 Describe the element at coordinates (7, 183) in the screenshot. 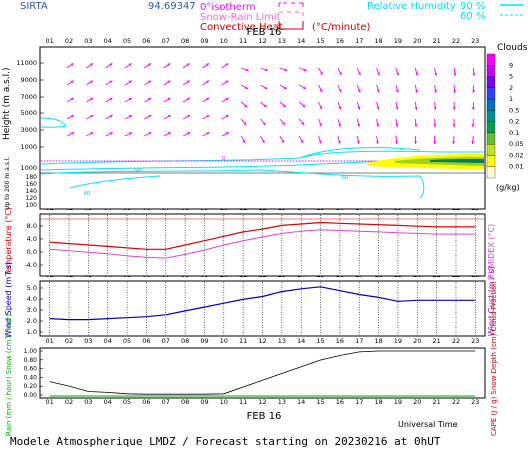

I see `panel-height-lower-note: Up to 200 m a.s.l.` at that location.